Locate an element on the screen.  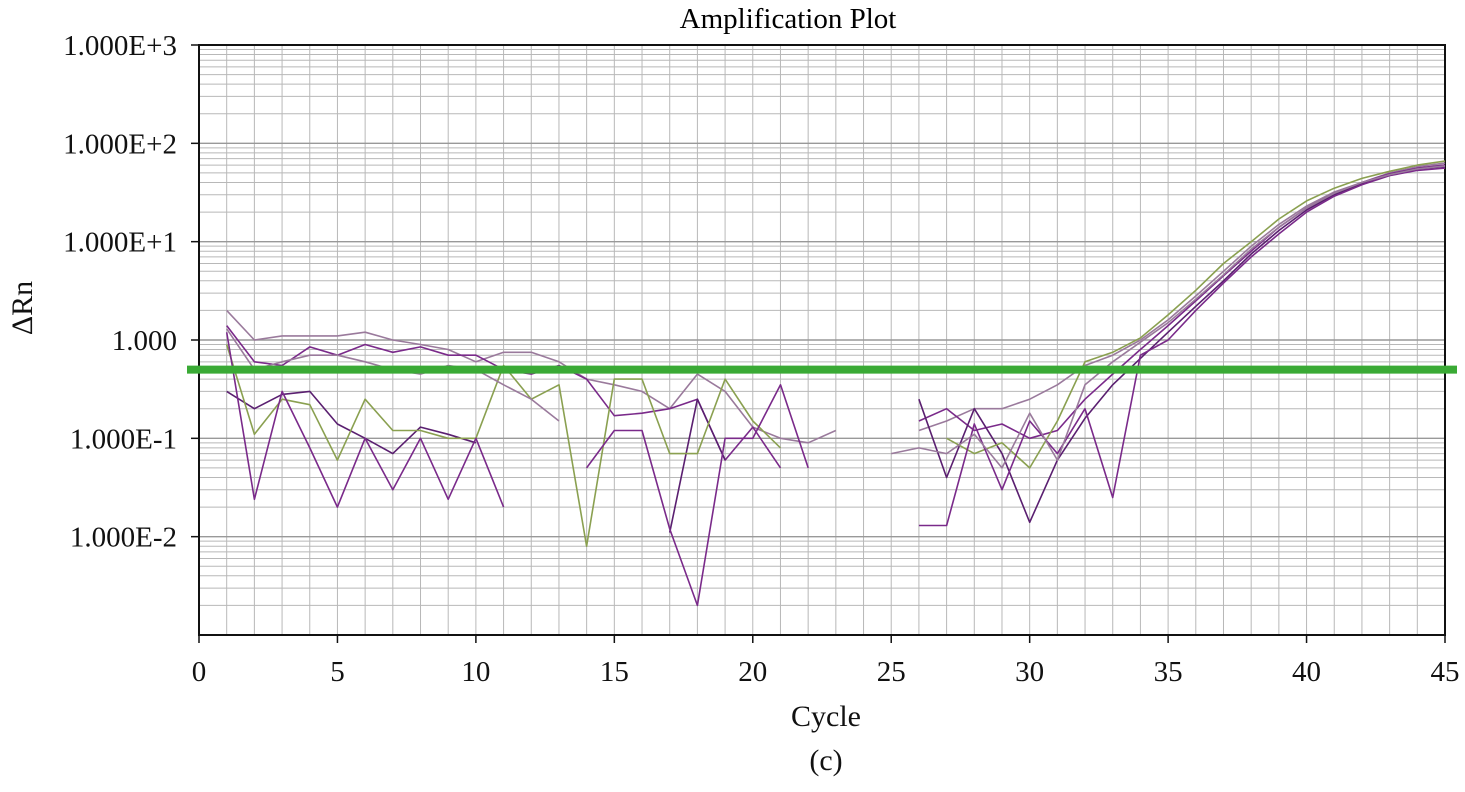
x-tick-label: 5 is located at coordinates (337, 672).